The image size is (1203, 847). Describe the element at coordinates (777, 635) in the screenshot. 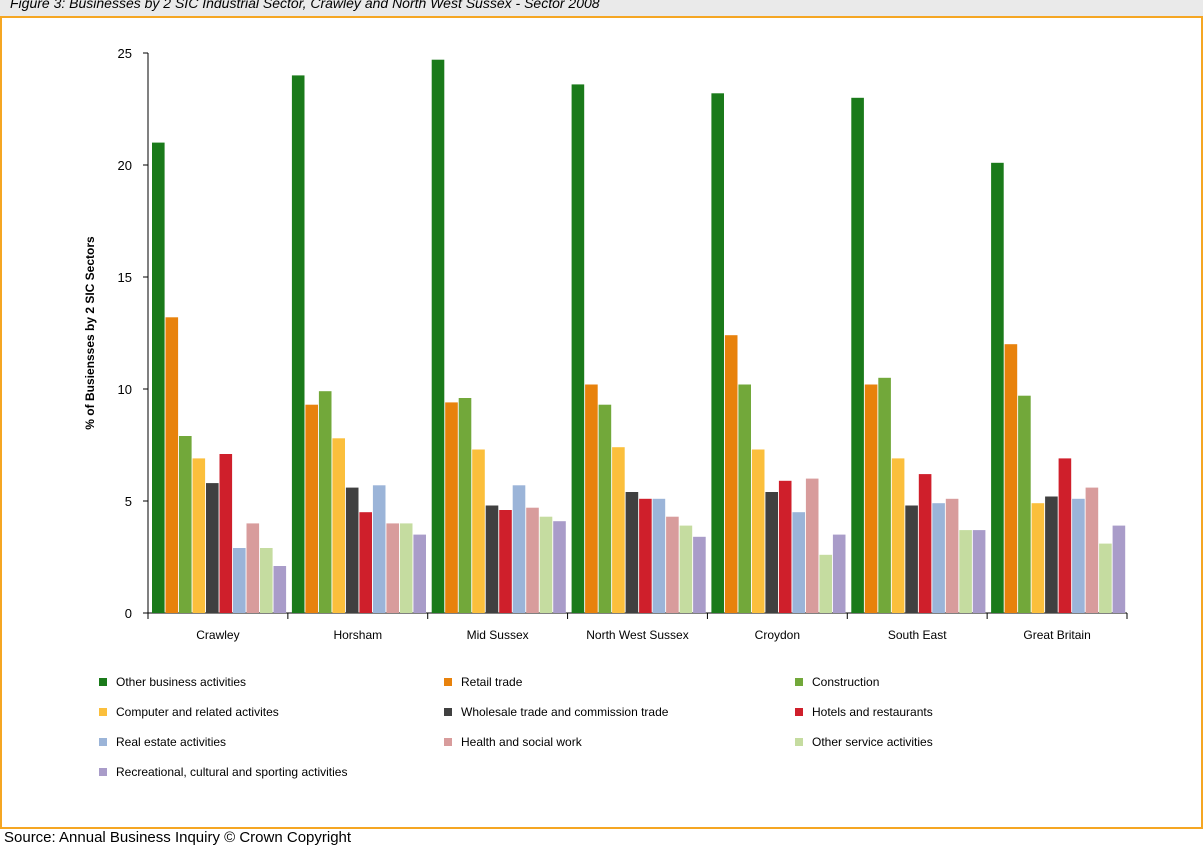

I see `x-category-label: Croydon` at that location.